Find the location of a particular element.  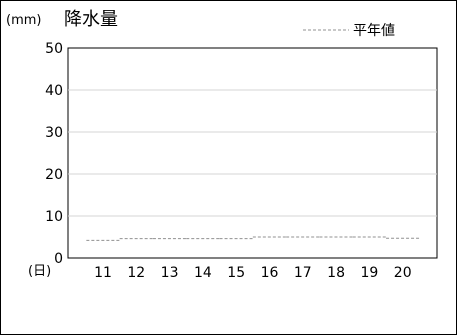

x-tick-label: 18 is located at coordinates (336, 273).